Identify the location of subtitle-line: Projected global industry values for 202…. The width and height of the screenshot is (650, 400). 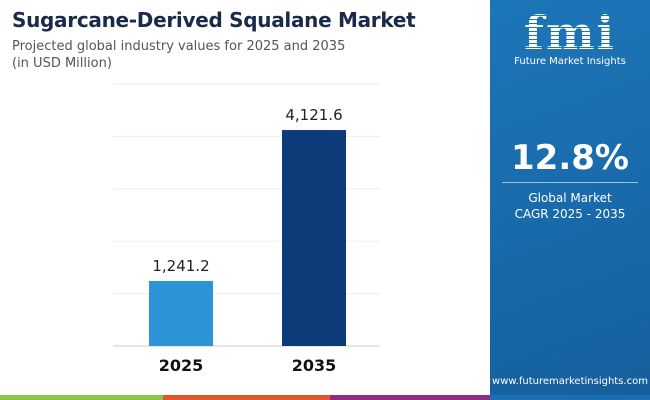
(179, 46).